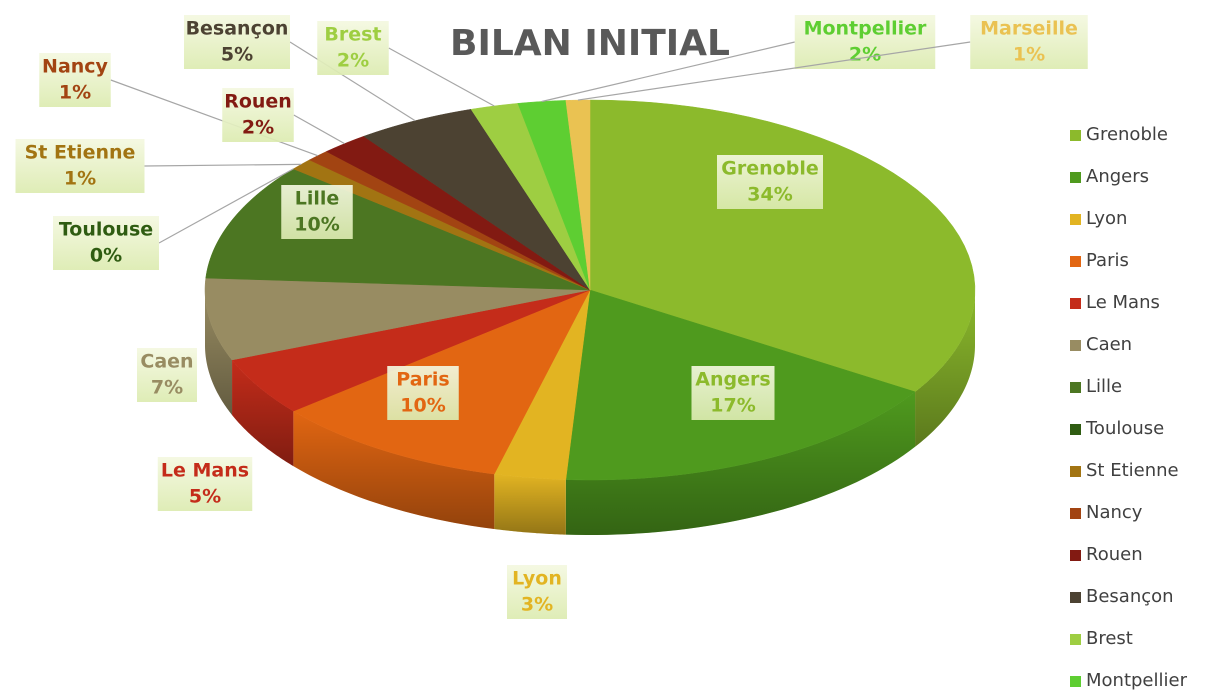  What do you see at coordinates (732, 406) in the screenshot?
I see `data-label-value: 17%` at bounding box center [732, 406].